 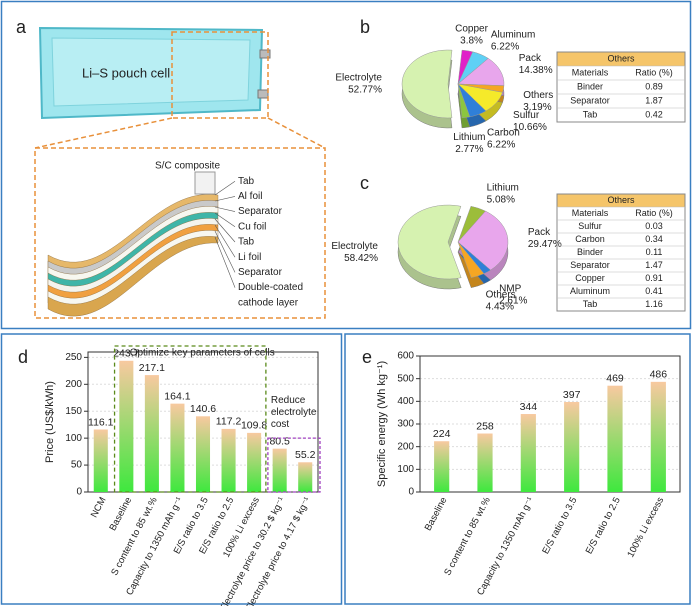 I want to click on layer-stack, so click(x=133, y=255).